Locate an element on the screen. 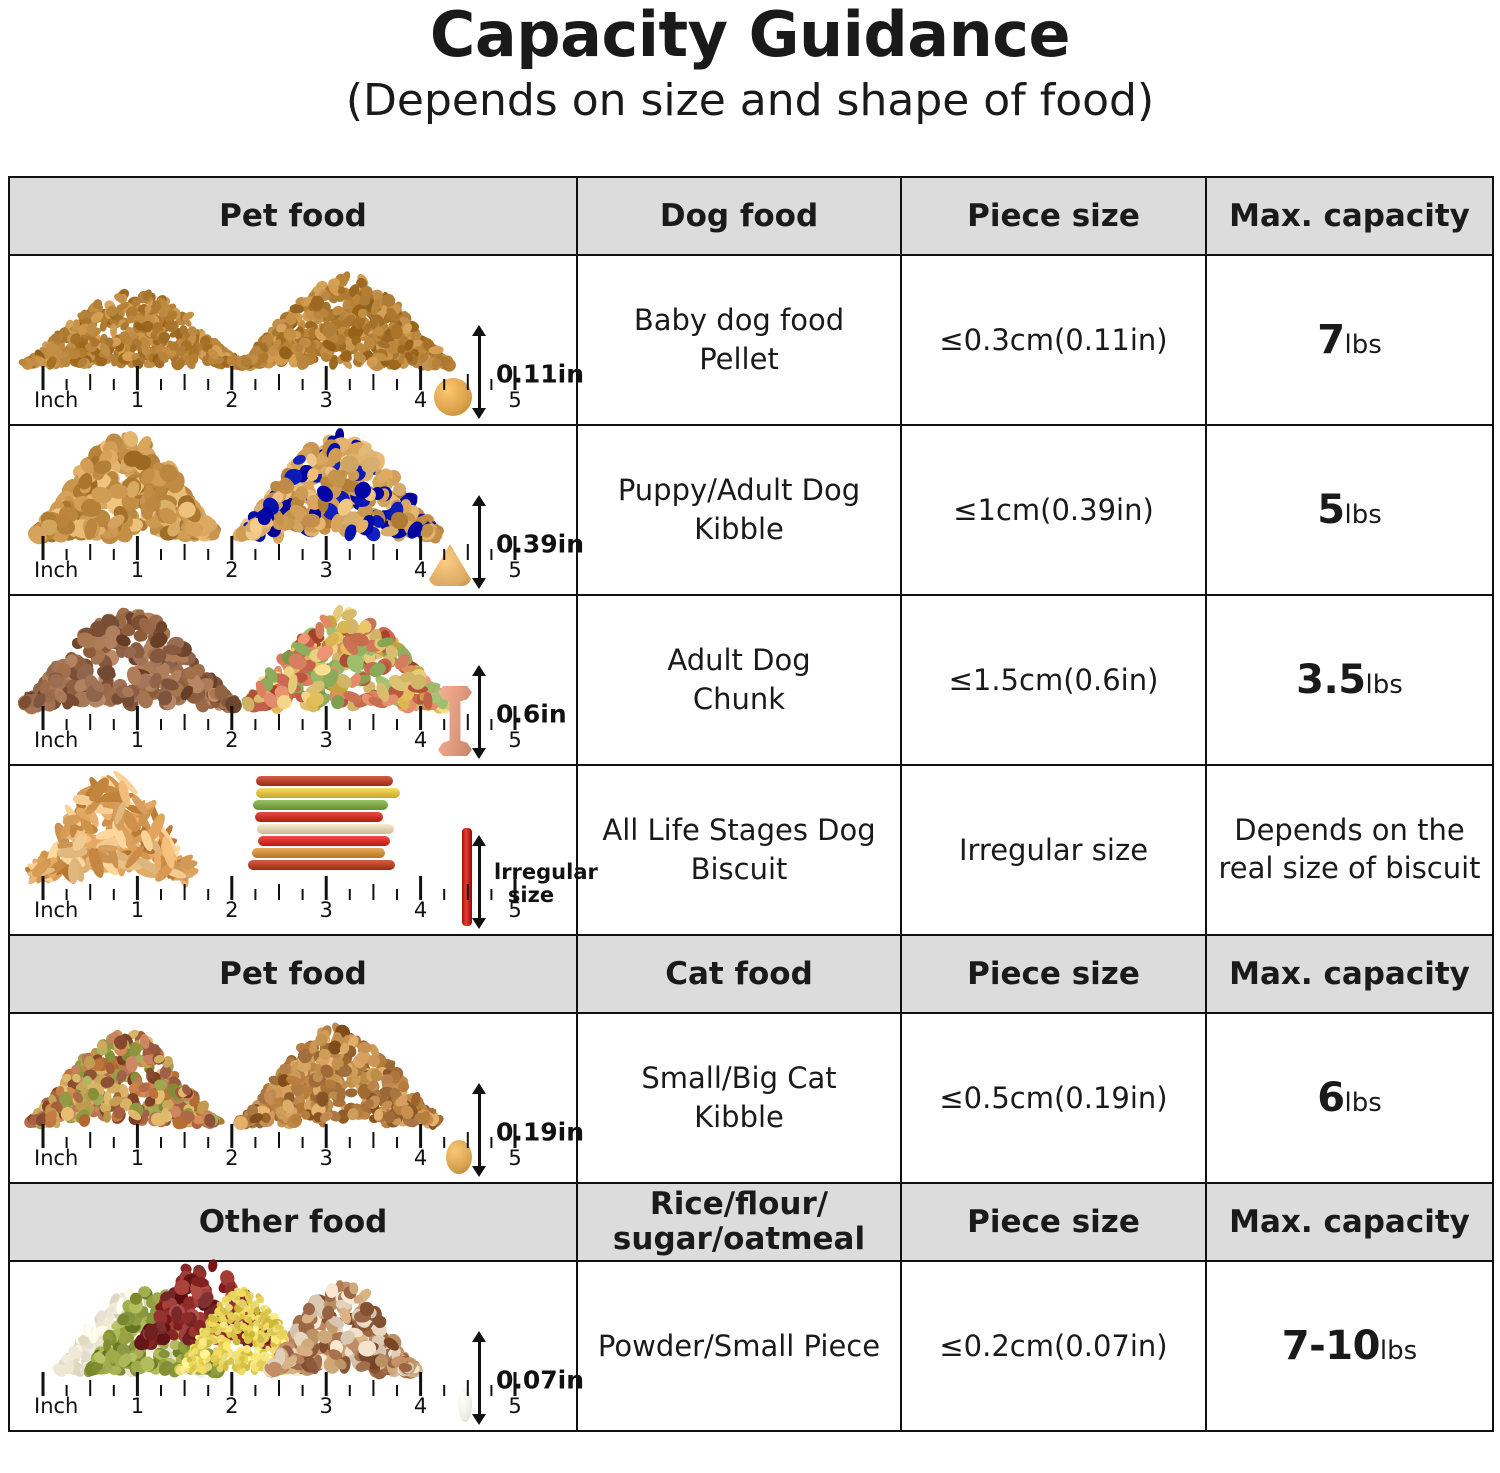 This screenshot has height=1473, width=1500. measurement-label: 0.6in is located at coordinates (533, 714).